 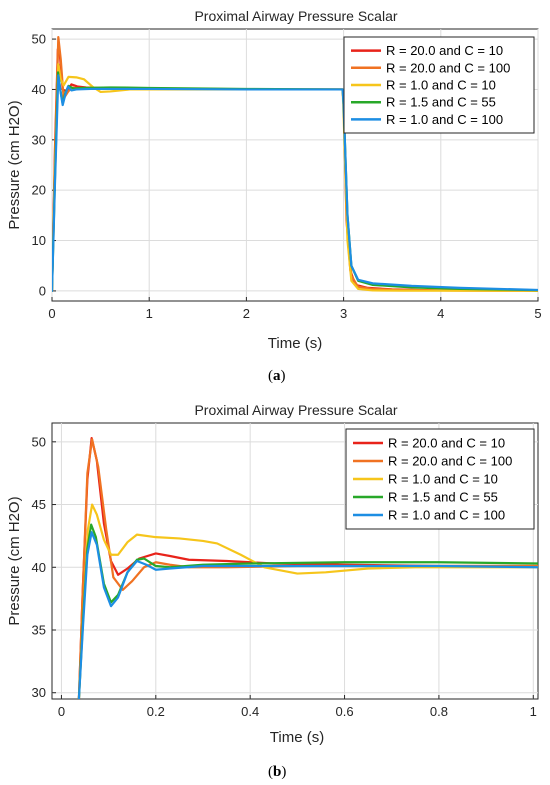 I want to click on chart-b-legend-label-0: R = 20.0 and C = 10, so click(x=446, y=443).